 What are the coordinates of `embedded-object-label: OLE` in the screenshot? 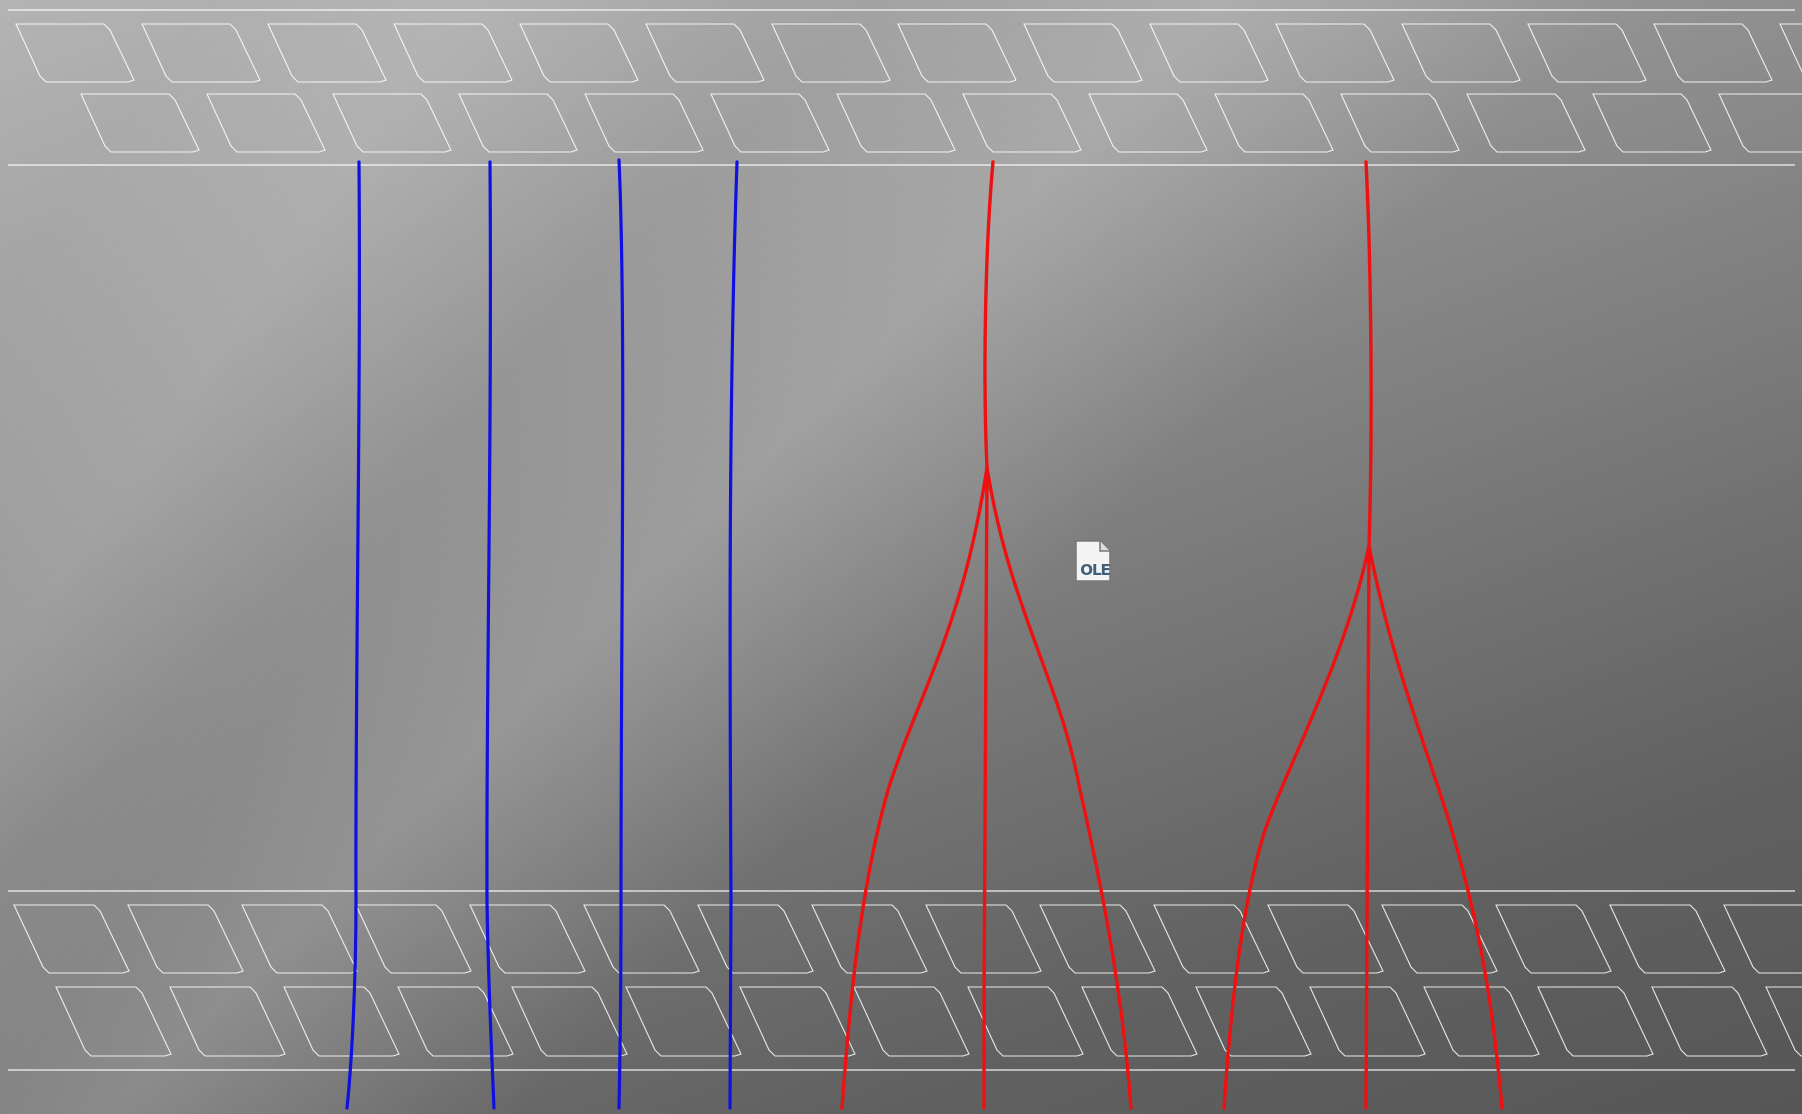 It's located at (1095, 570).